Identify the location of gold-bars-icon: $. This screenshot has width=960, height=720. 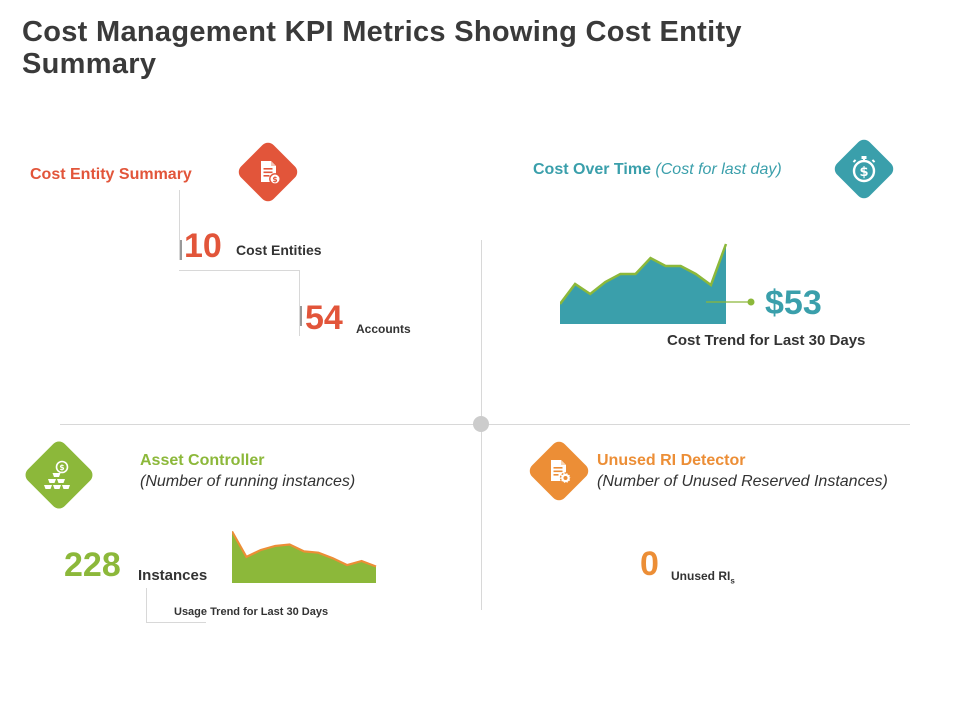
(57, 474).